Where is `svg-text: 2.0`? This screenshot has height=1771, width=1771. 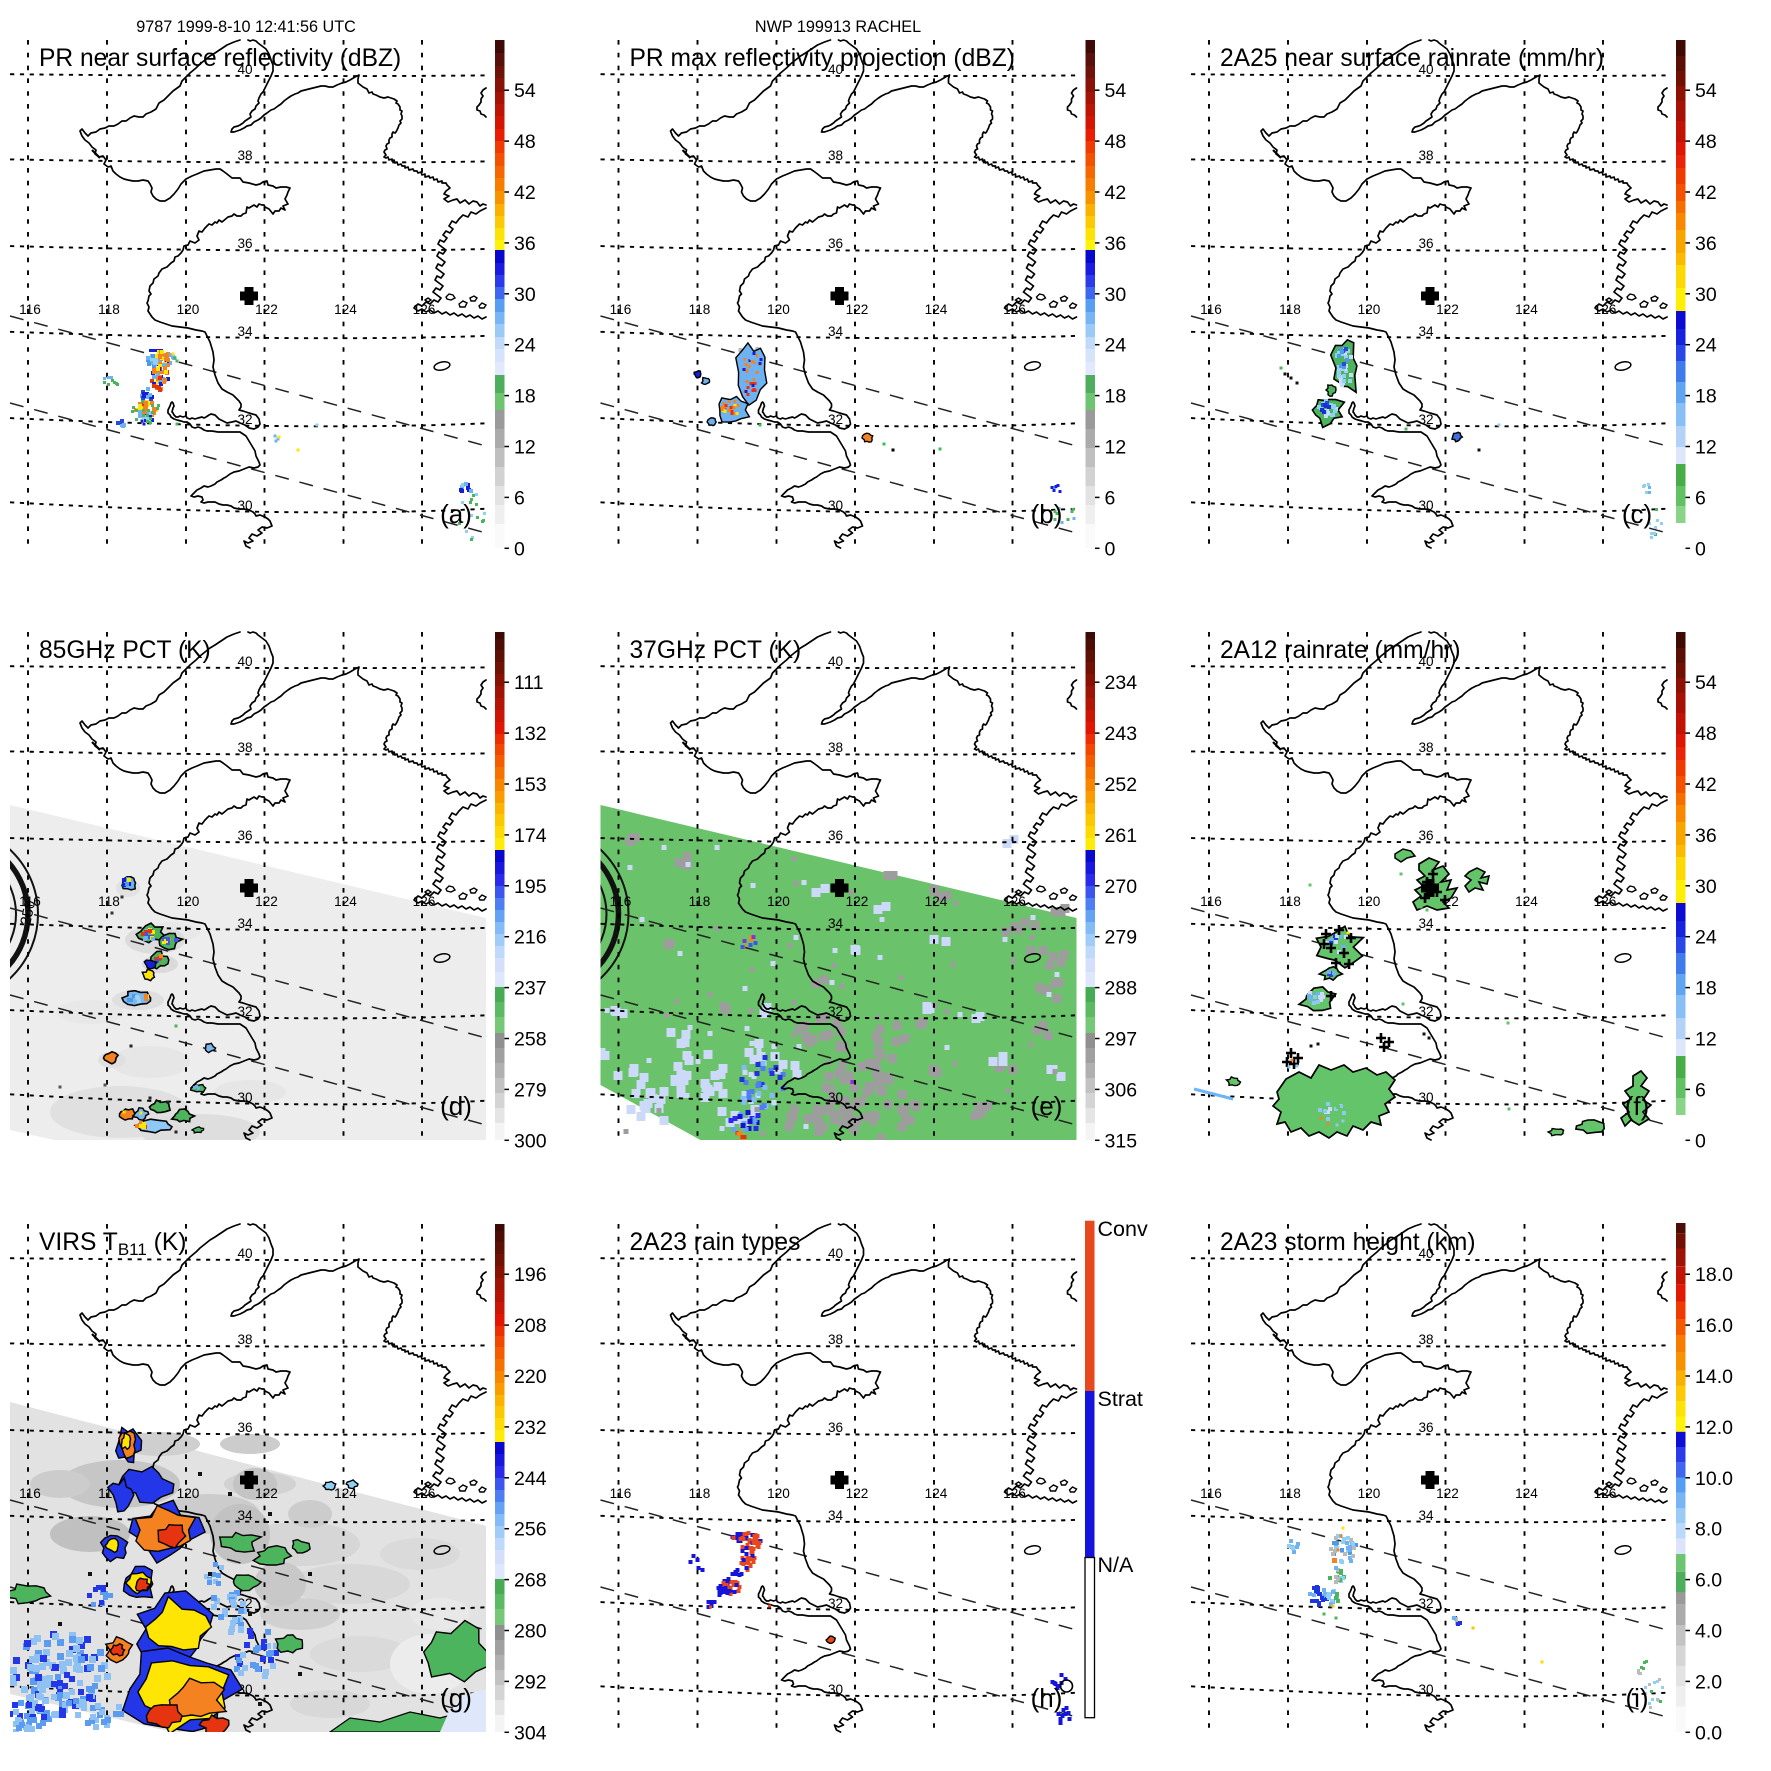
svg-text: 2.0 is located at coordinates (1708, 1682).